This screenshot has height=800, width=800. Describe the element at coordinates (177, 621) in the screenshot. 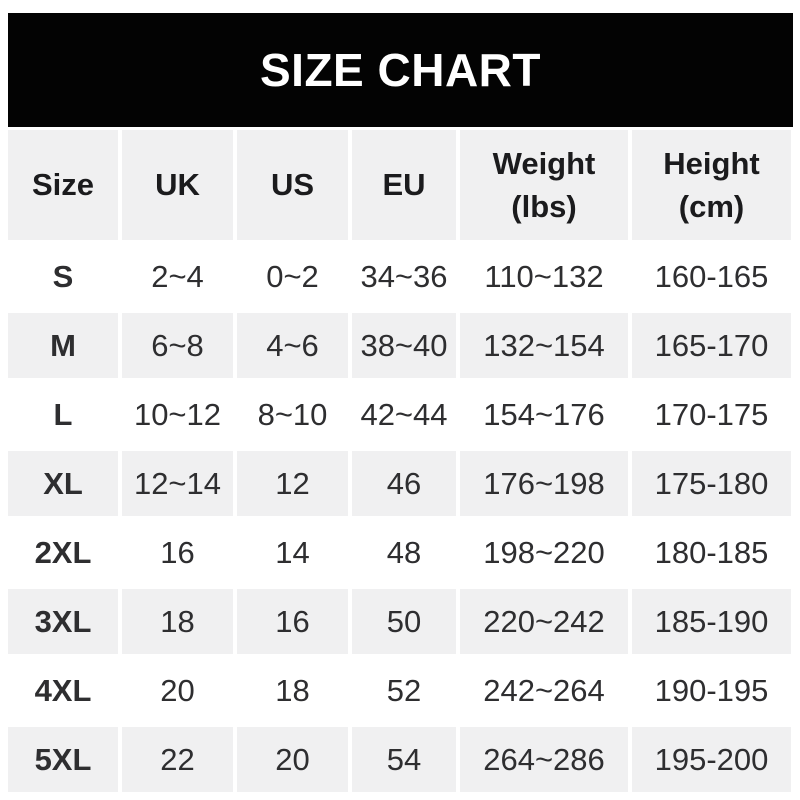

I see `uk-cell: 18` at that location.